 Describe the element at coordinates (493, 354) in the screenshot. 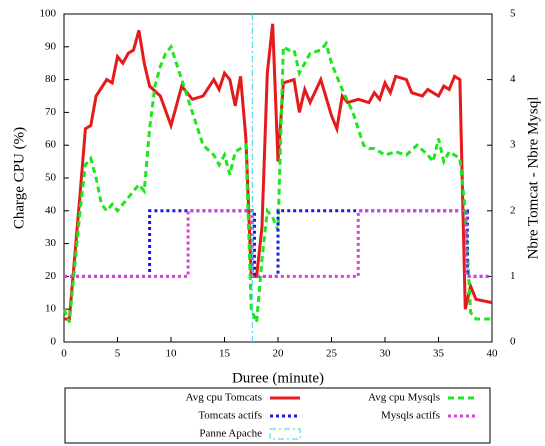

I see `x-tick-label: 40` at that location.